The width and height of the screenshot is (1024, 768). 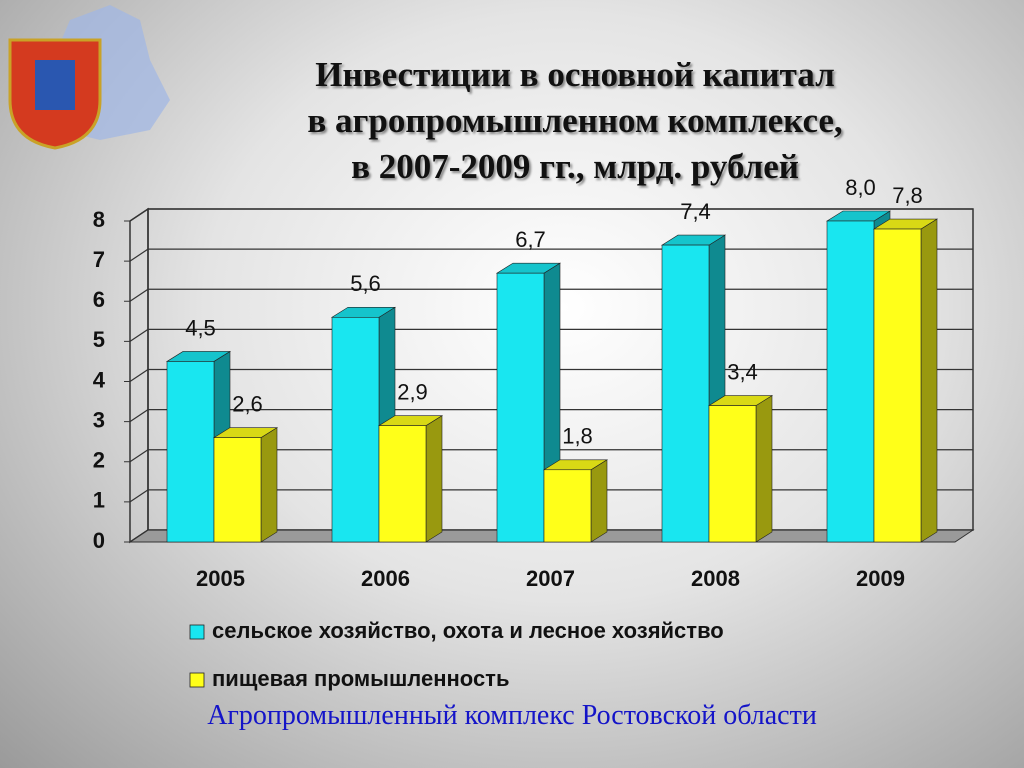 I want to click on value-label: 2,9, so click(x=412, y=391).